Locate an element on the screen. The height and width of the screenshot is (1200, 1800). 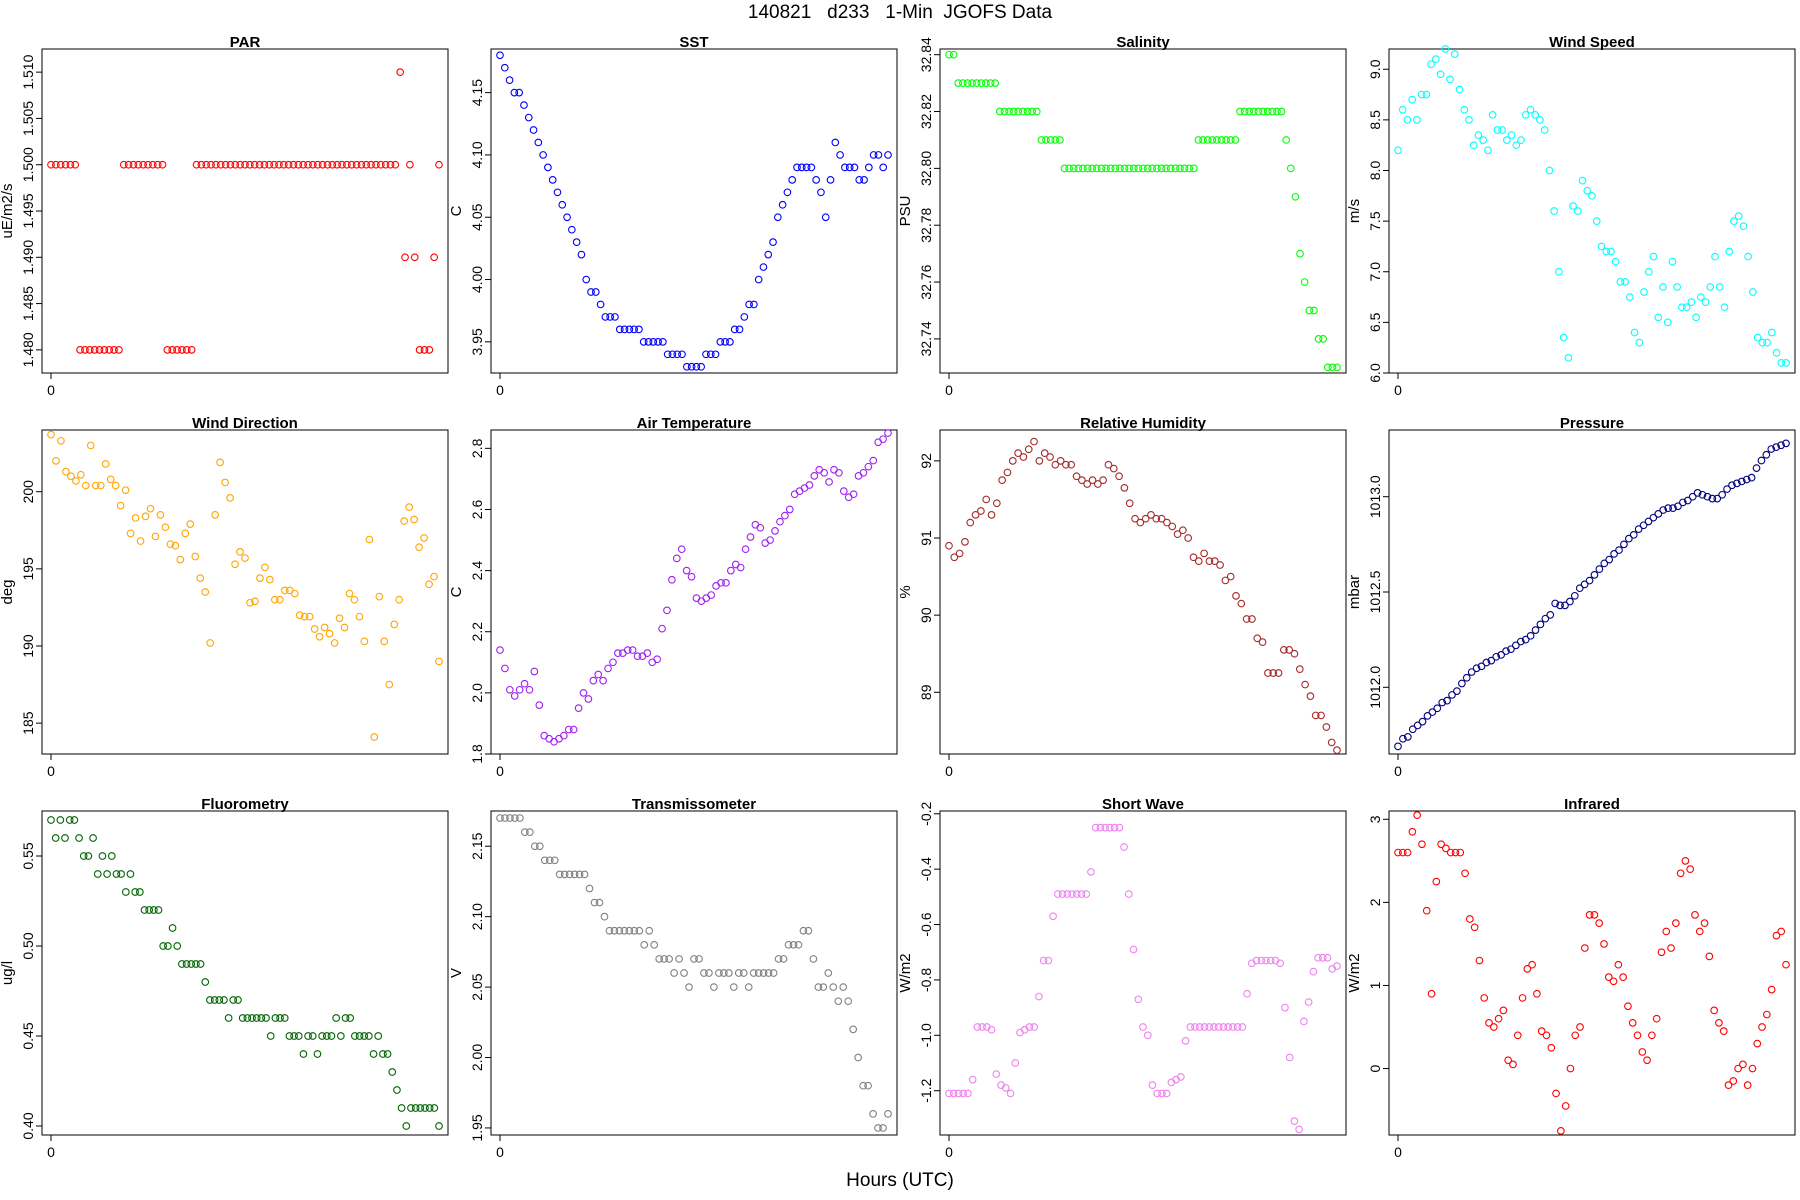
page-title: 140821 d233 1-Min JGOFS Data is located at coordinates (900, 12).